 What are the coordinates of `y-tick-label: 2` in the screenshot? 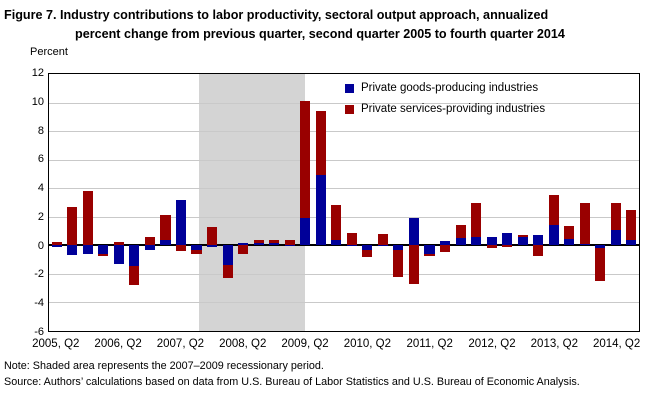 It's located at (40, 216).